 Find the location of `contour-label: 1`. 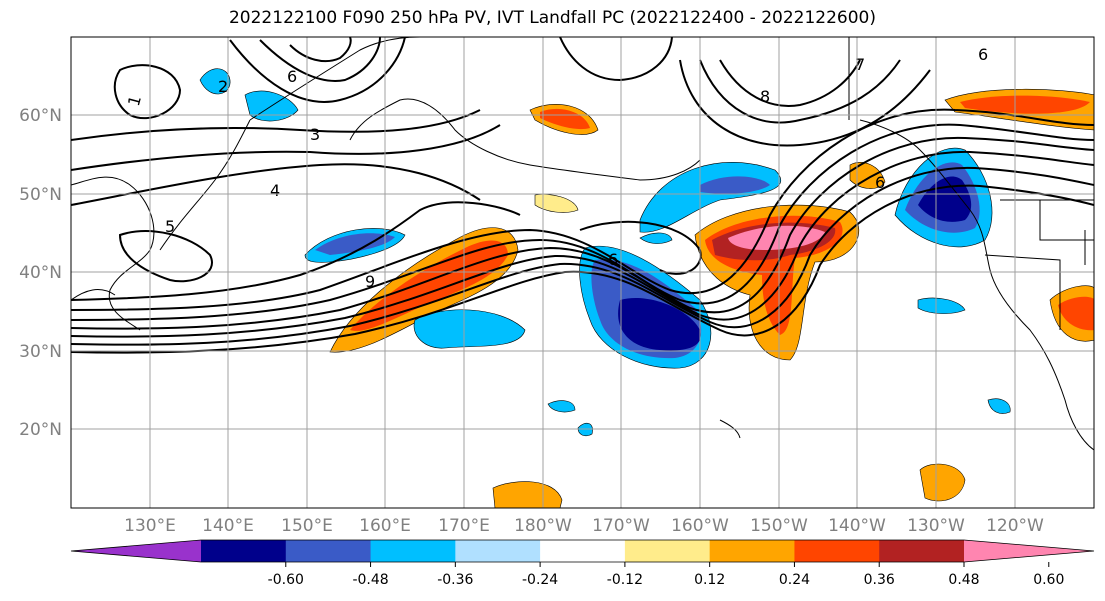

contour-label: 1 is located at coordinates (134, 100).